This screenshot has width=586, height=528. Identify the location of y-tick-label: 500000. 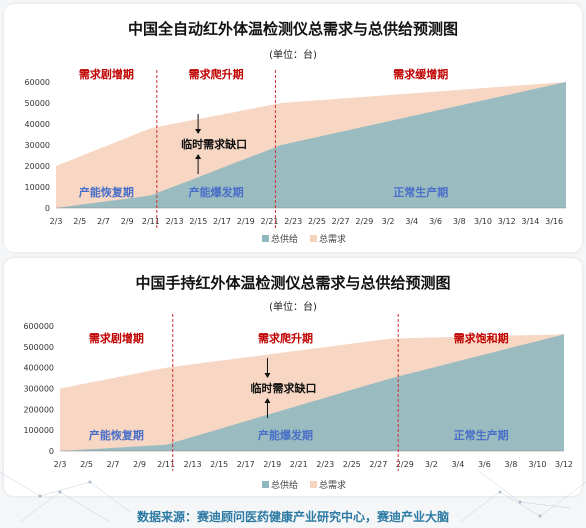
(38, 347).